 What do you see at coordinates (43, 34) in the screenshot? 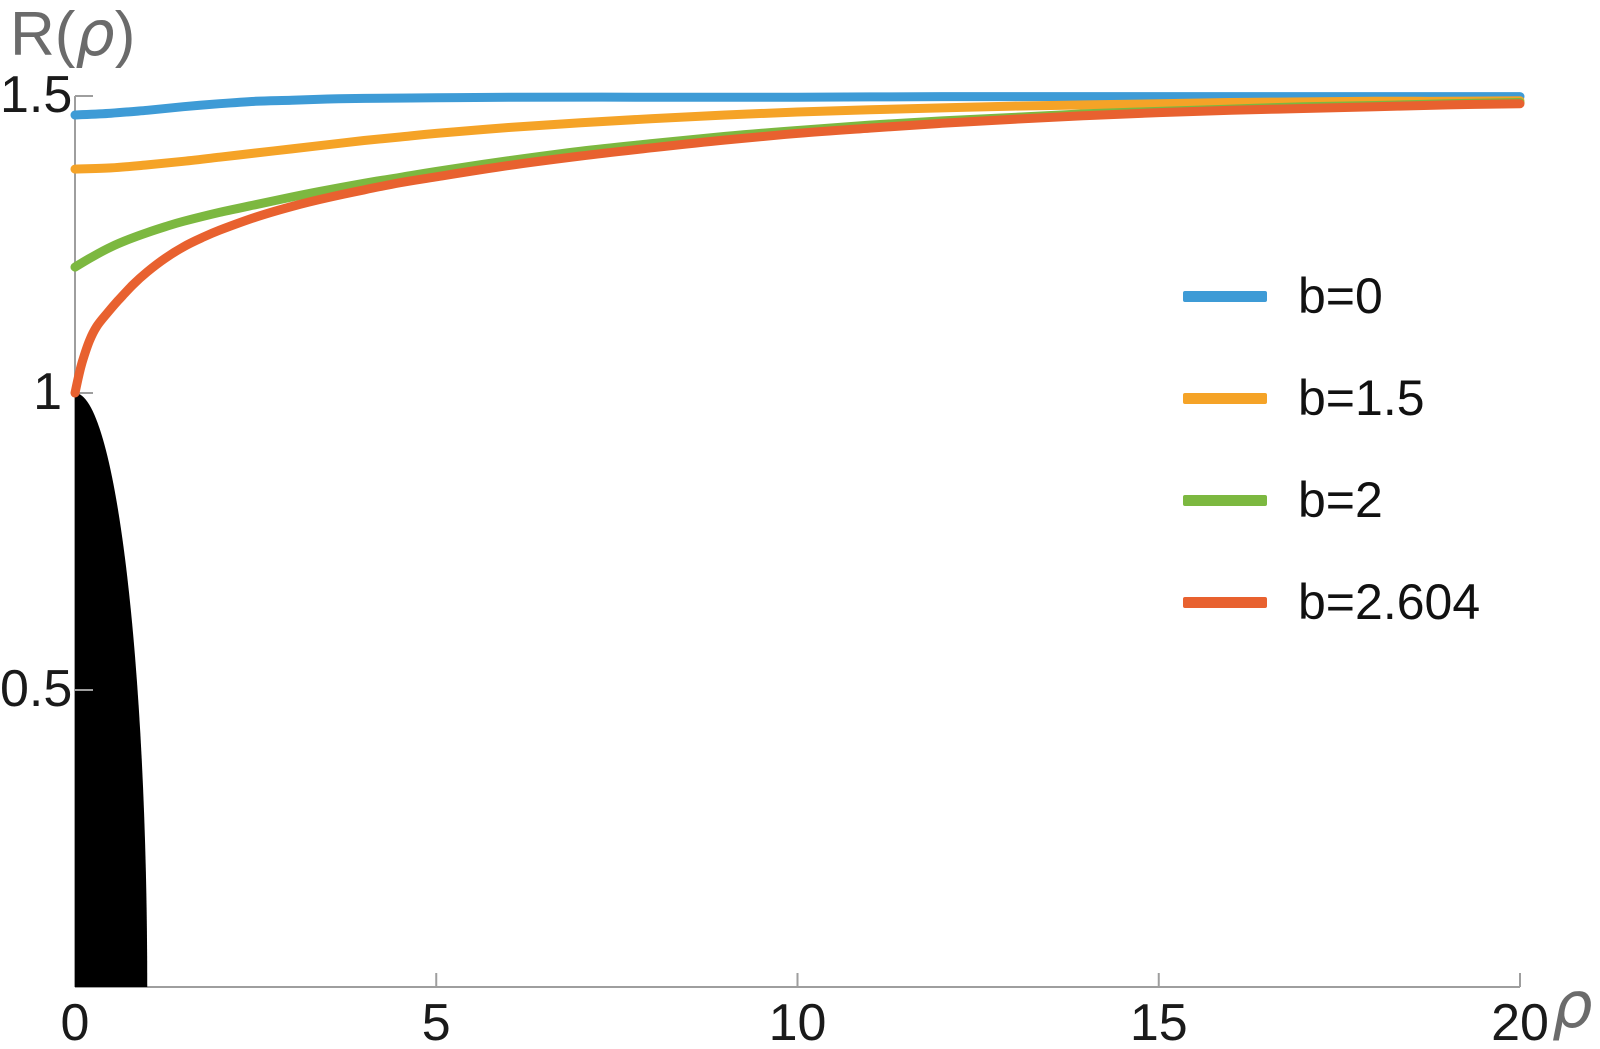
I see `plot-title-prefix: R(` at bounding box center [43, 34].